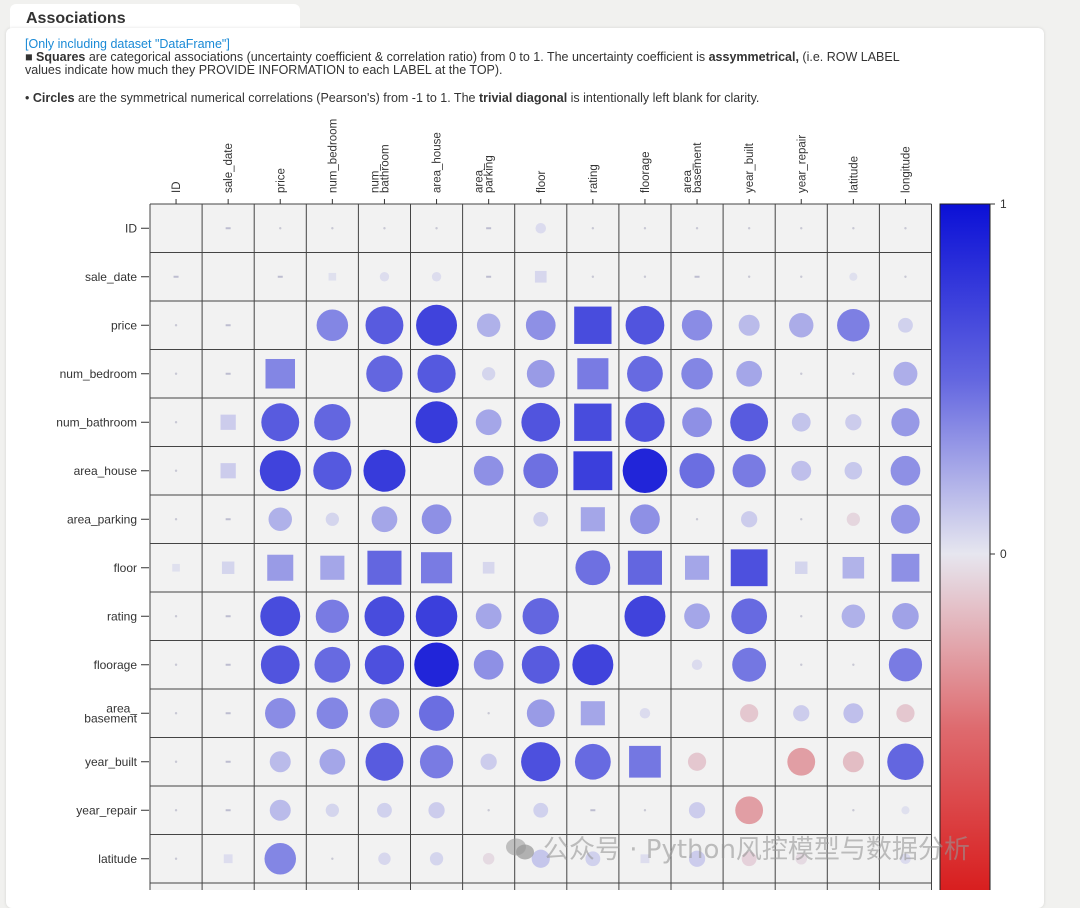 Image resolution: width=1080 pixels, height=908 pixels. Describe the element at coordinates (229, 168) in the screenshot. I see `col-label-1: sale_date` at that location.